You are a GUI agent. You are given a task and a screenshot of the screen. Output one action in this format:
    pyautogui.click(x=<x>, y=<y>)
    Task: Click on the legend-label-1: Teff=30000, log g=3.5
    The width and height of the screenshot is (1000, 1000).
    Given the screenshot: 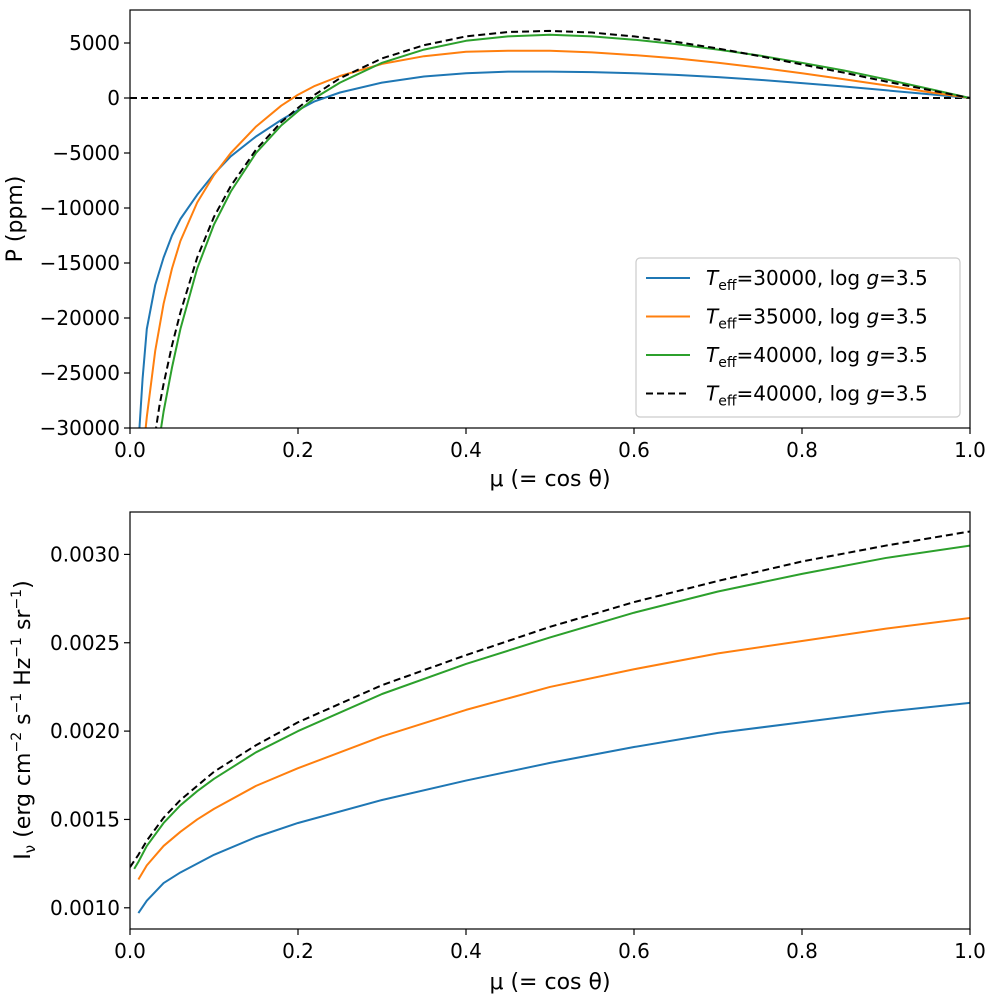 What is the action you would take?
    pyautogui.click(x=817, y=280)
    